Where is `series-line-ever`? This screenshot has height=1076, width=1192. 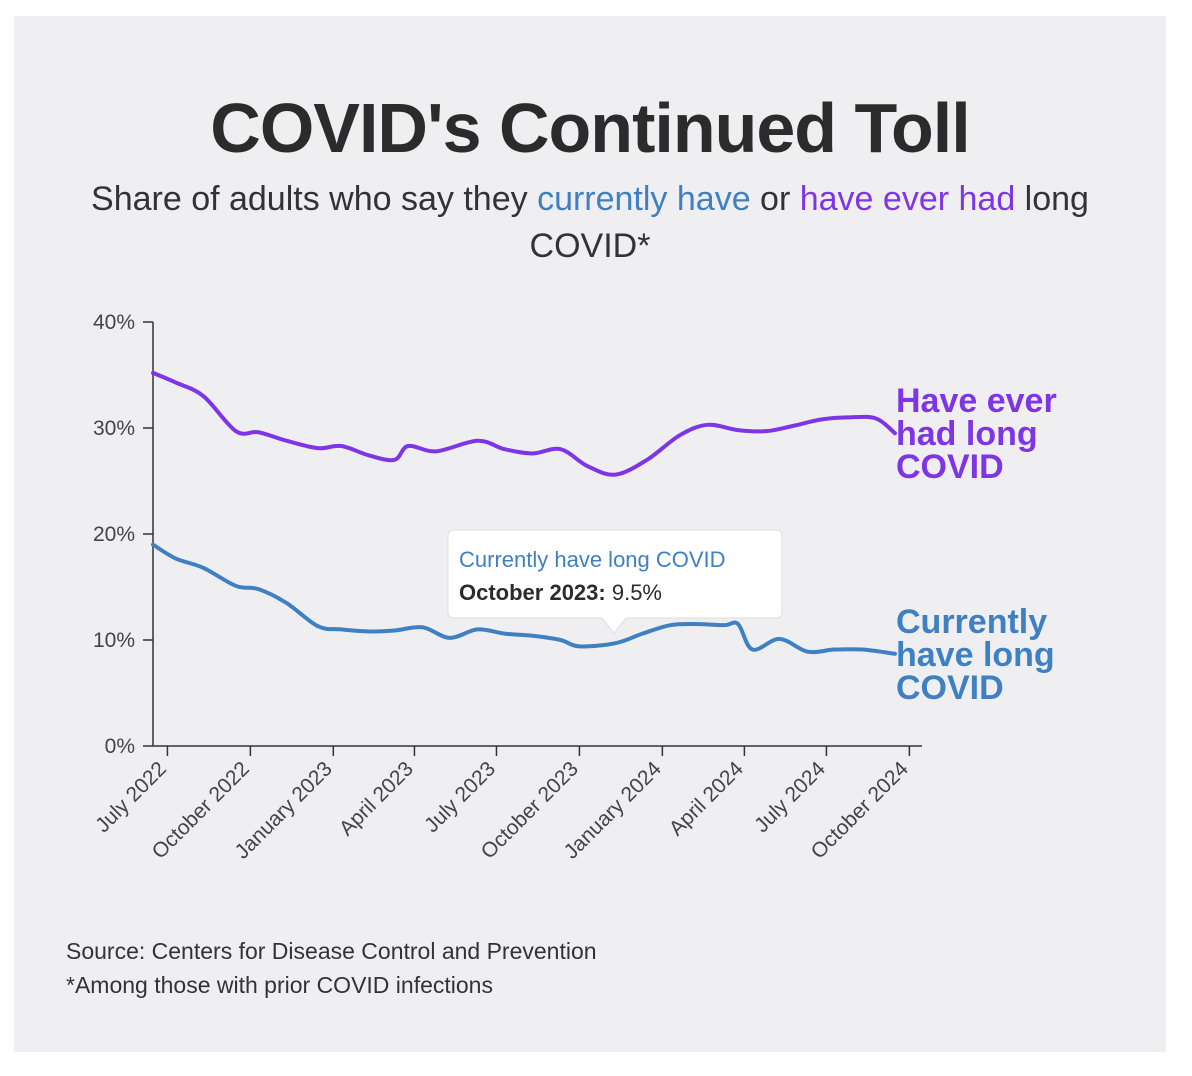
series-line-ever is located at coordinates (524, 423).